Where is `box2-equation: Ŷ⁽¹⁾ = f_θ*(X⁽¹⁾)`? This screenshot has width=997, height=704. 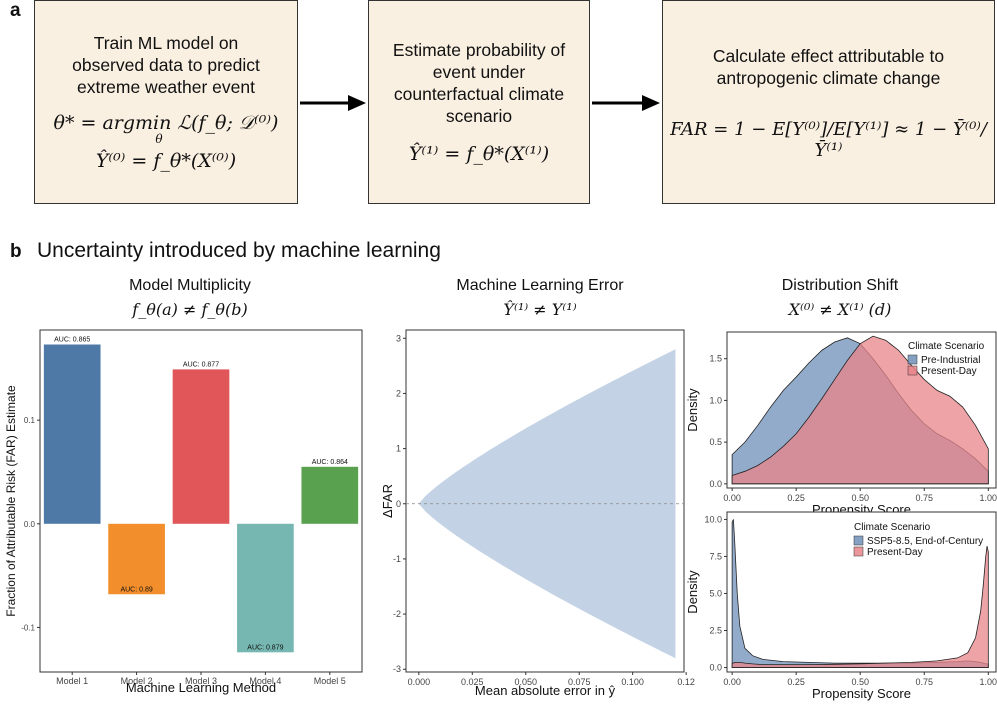 box2-equation: Ŷ⁽¹⁾ = f_θ*(X⁽¹⁾) is located at coordinates (479, 154).